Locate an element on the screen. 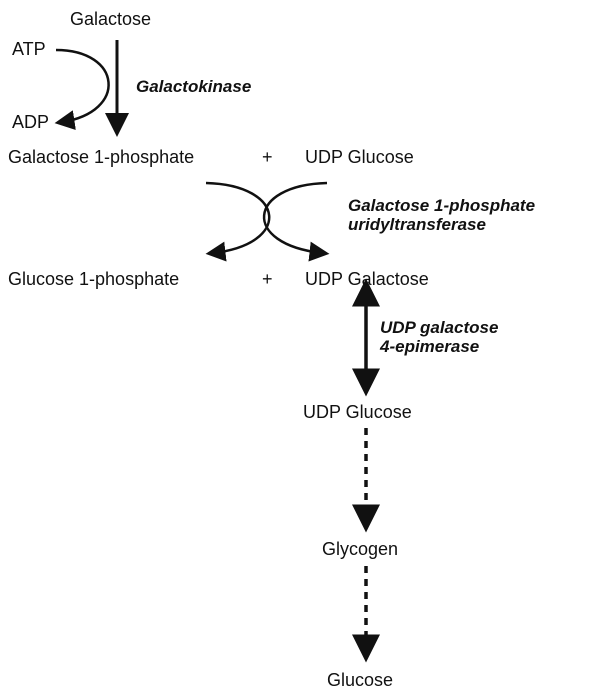 This screenshot has width=597, height=694. adp-label: ADP is located at coordinates (31, 122).